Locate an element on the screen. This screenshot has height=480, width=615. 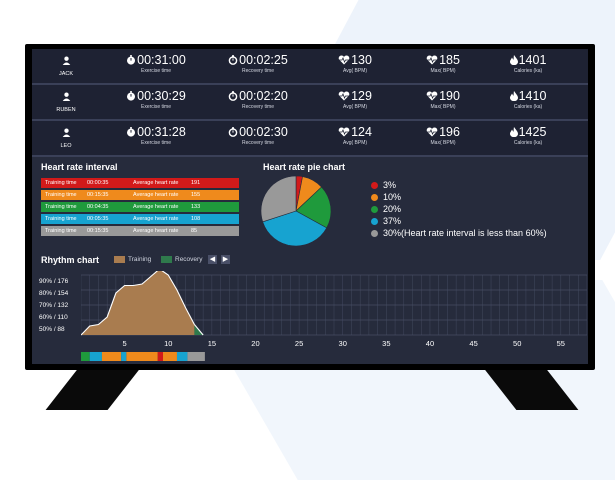
avg-bpm-value: 124 is located at coordinates (361, 132).